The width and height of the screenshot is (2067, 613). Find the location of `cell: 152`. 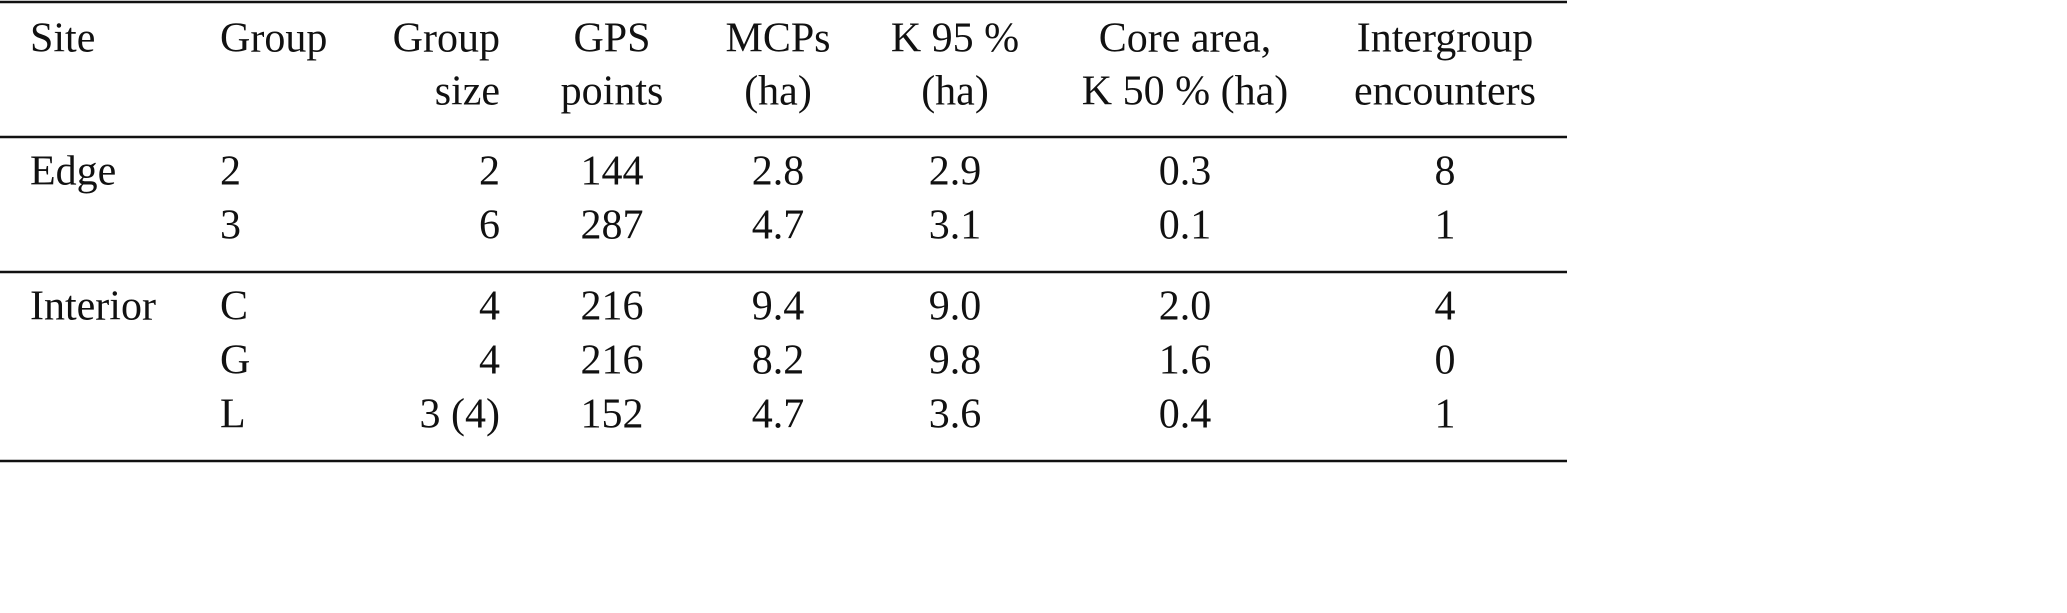

cell: 152 is located at coordinates (612, 415).